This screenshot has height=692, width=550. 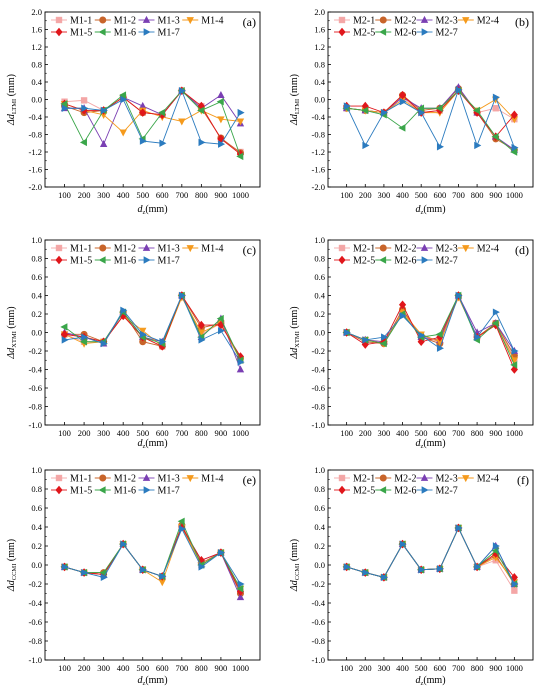 I want to click on x-tick-label: 1000, so click(x=514, y=195).